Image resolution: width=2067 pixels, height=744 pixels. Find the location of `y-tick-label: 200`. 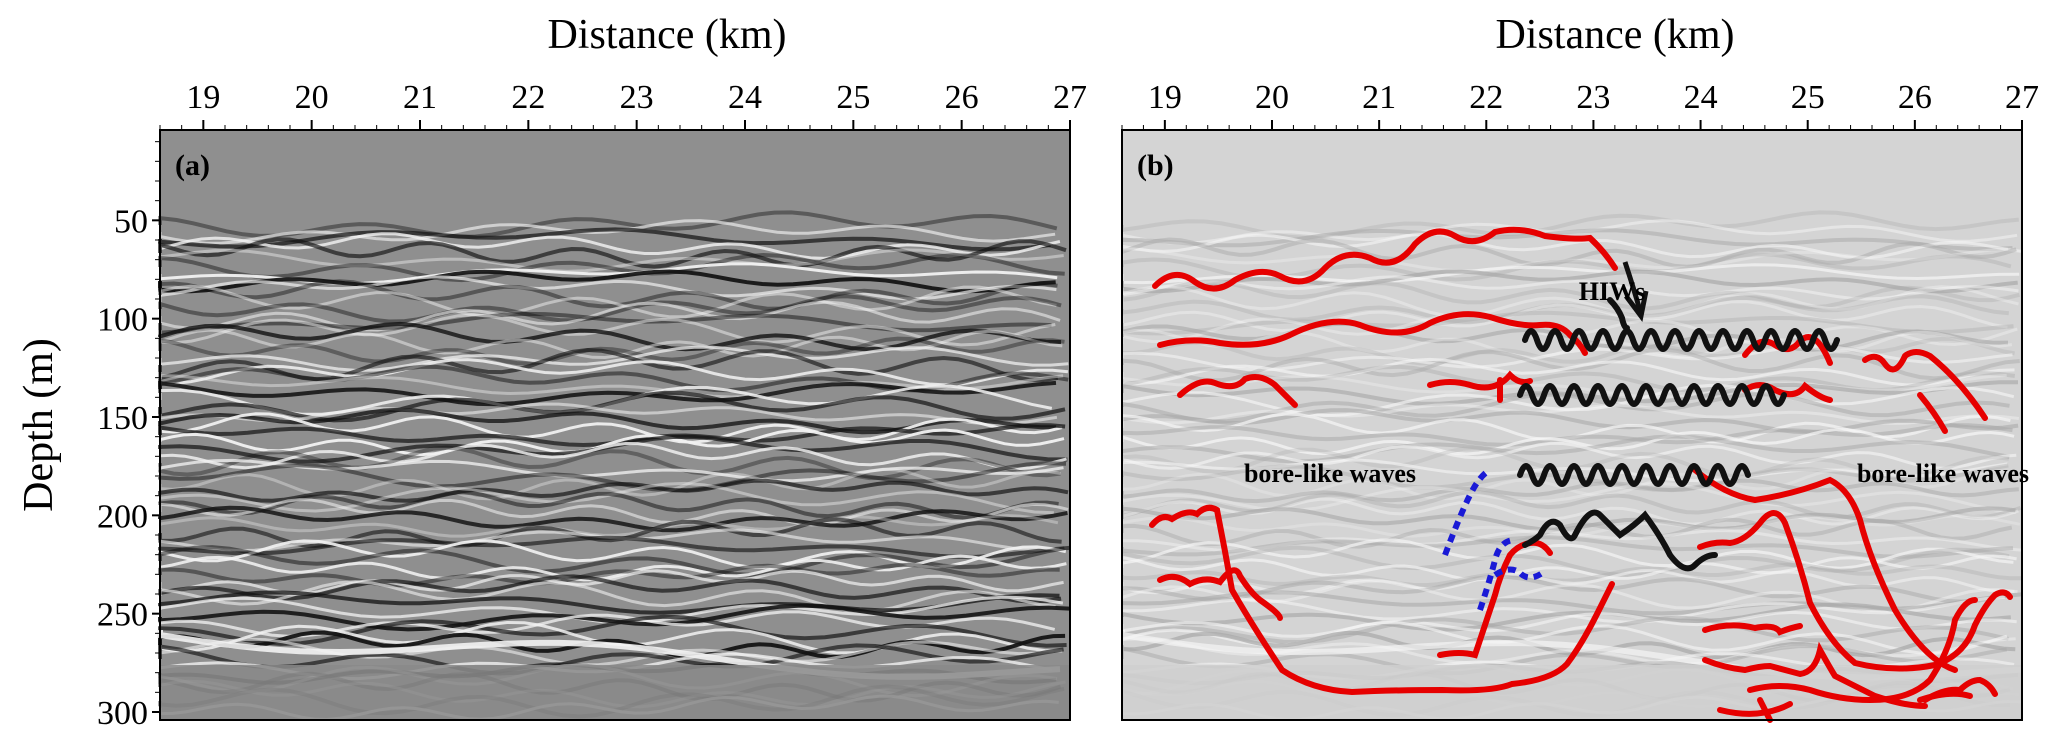

y-tick-label: 200 is located at coordinates (122, 516).